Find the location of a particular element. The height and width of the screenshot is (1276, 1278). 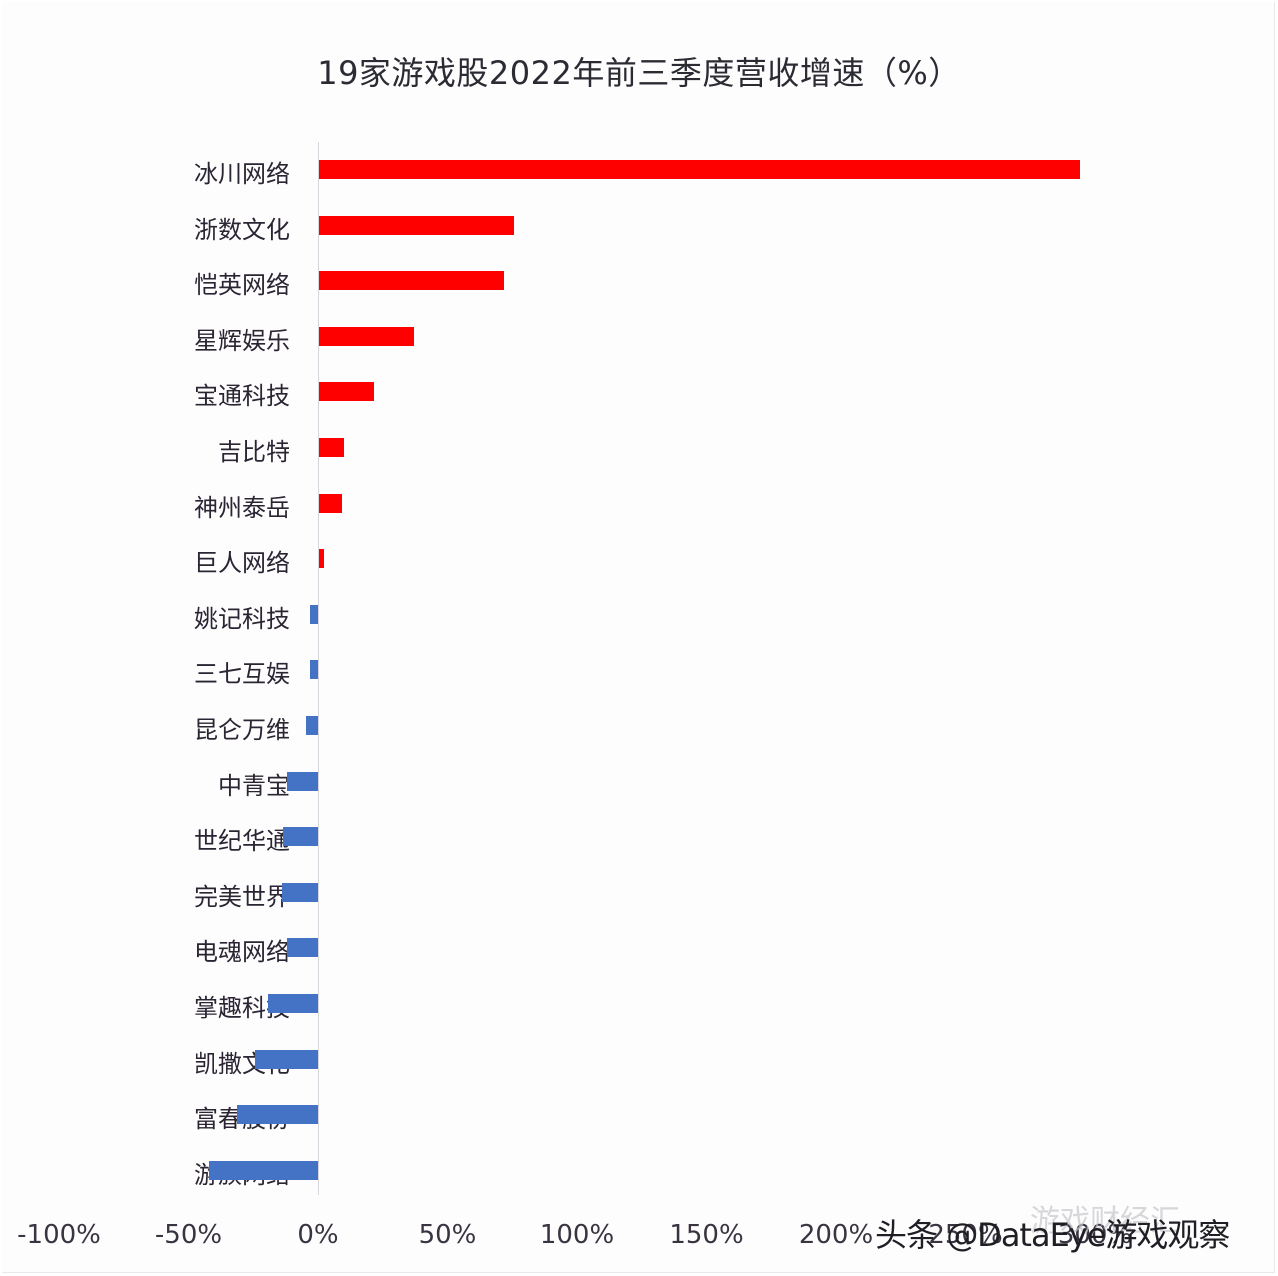

category-label: 完美世界 is located at coordinates (242, 896).